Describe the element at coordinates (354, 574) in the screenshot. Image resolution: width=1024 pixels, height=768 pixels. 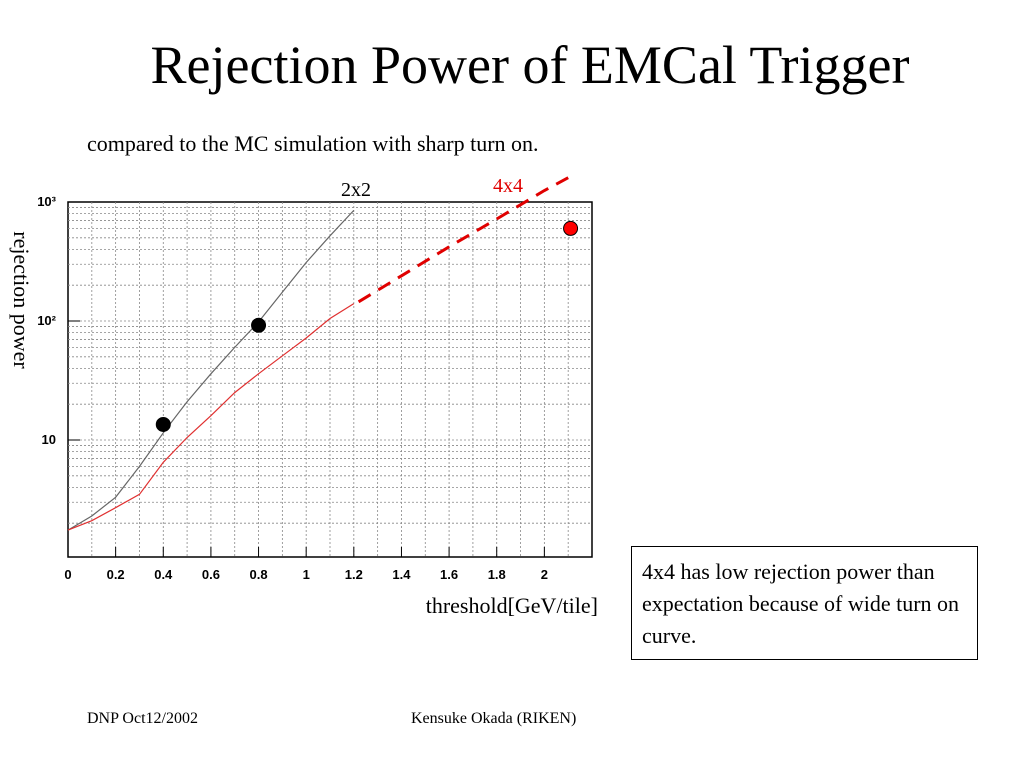
I see `x-tick-label: 1.2` at that location.